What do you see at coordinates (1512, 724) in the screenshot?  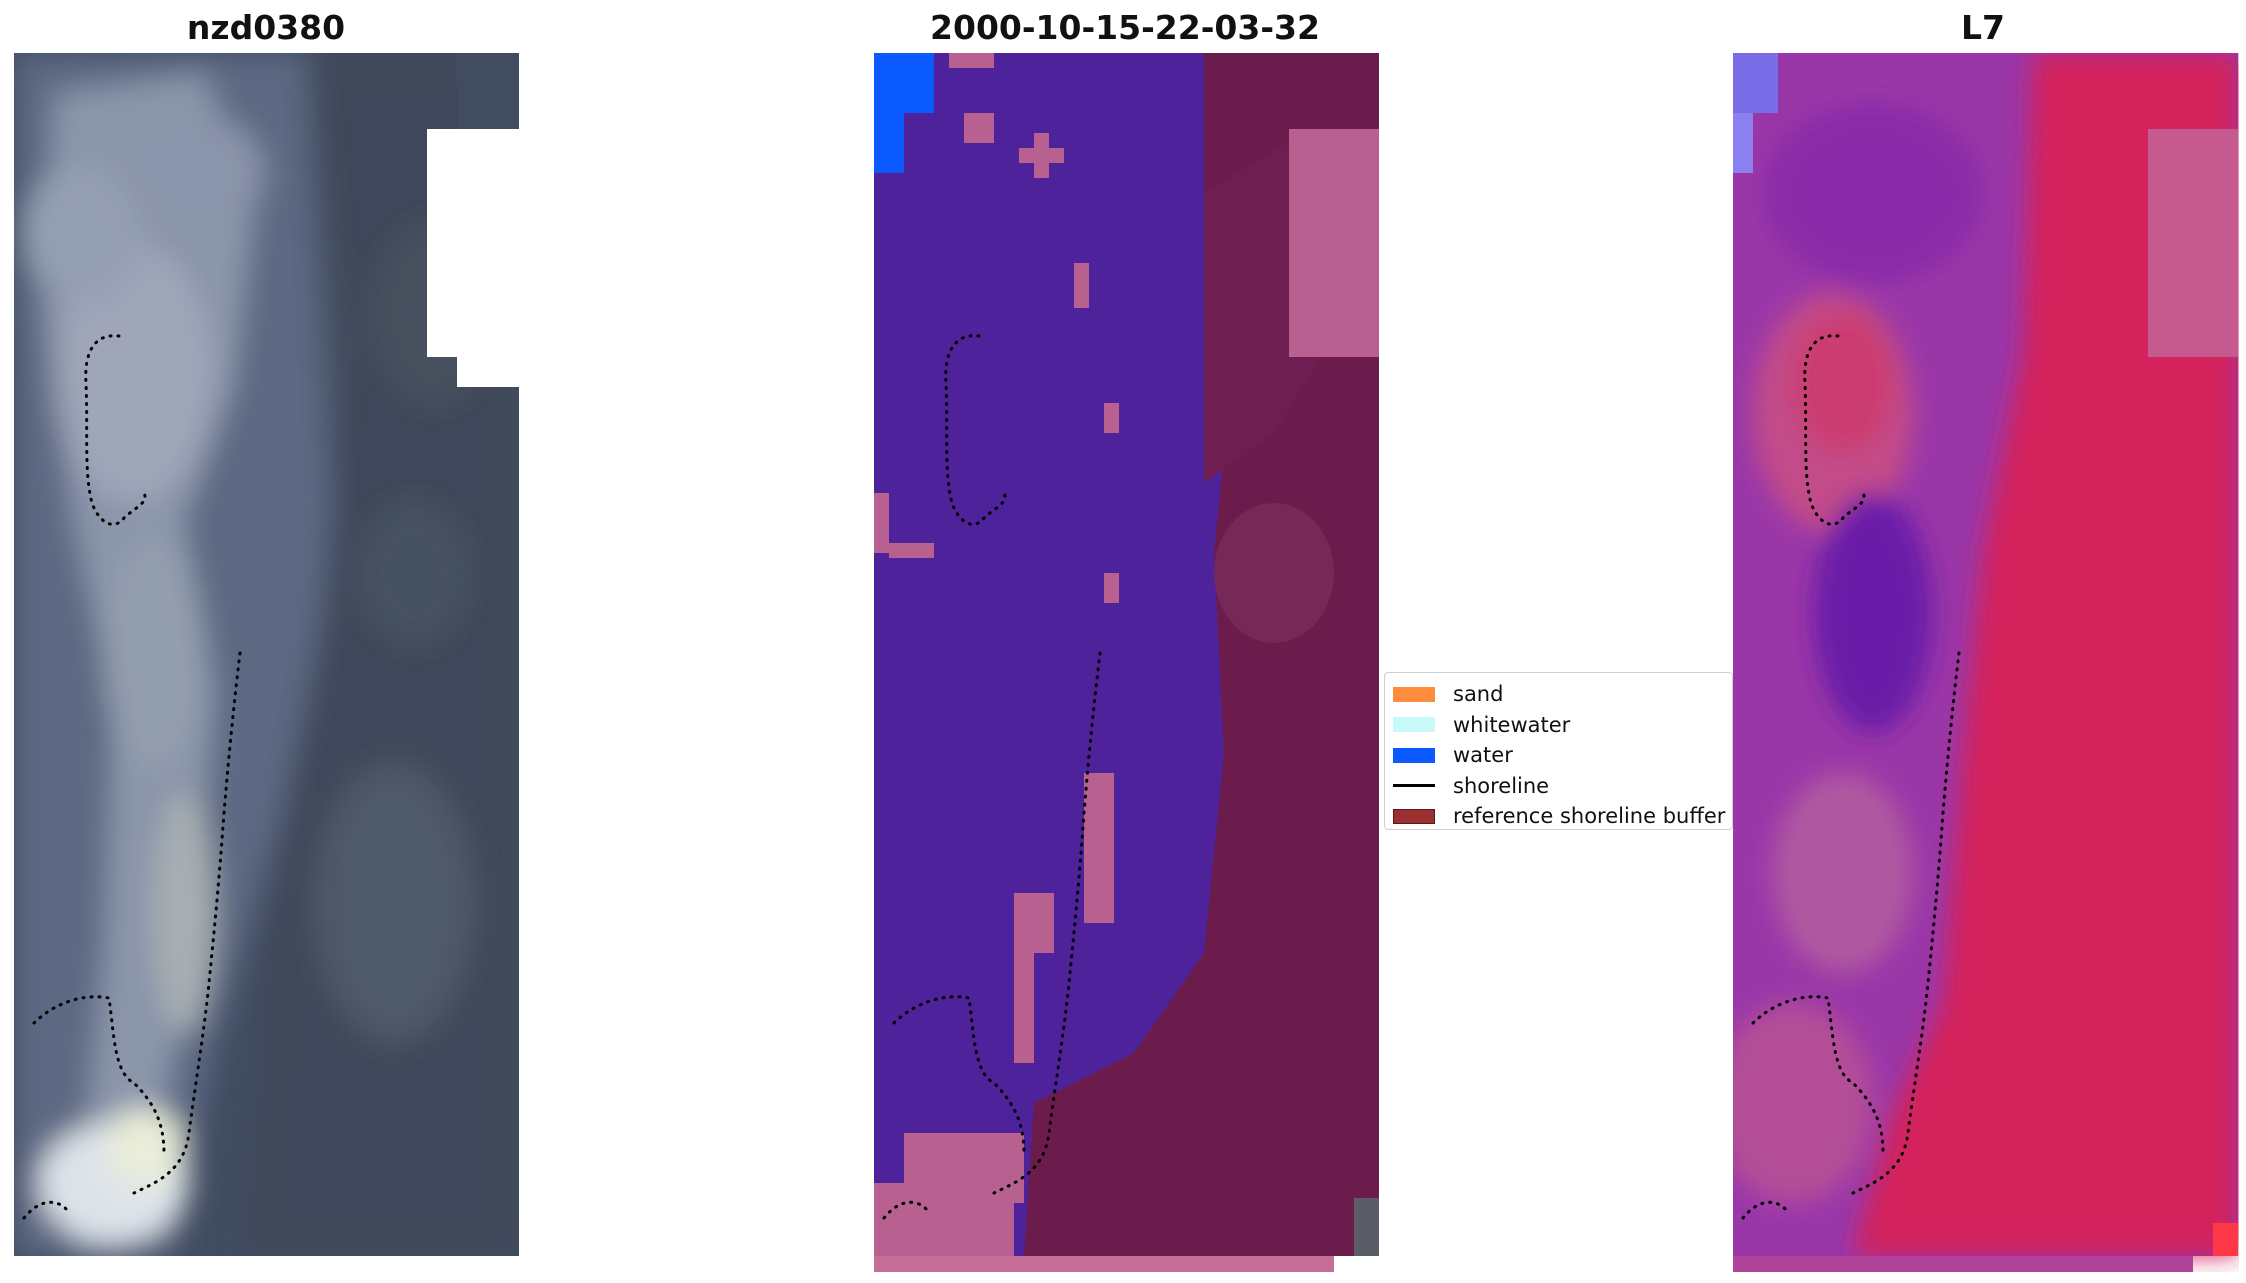 I see `legend-label-whitewater: whitewater` at bounding box center [1512, 724].